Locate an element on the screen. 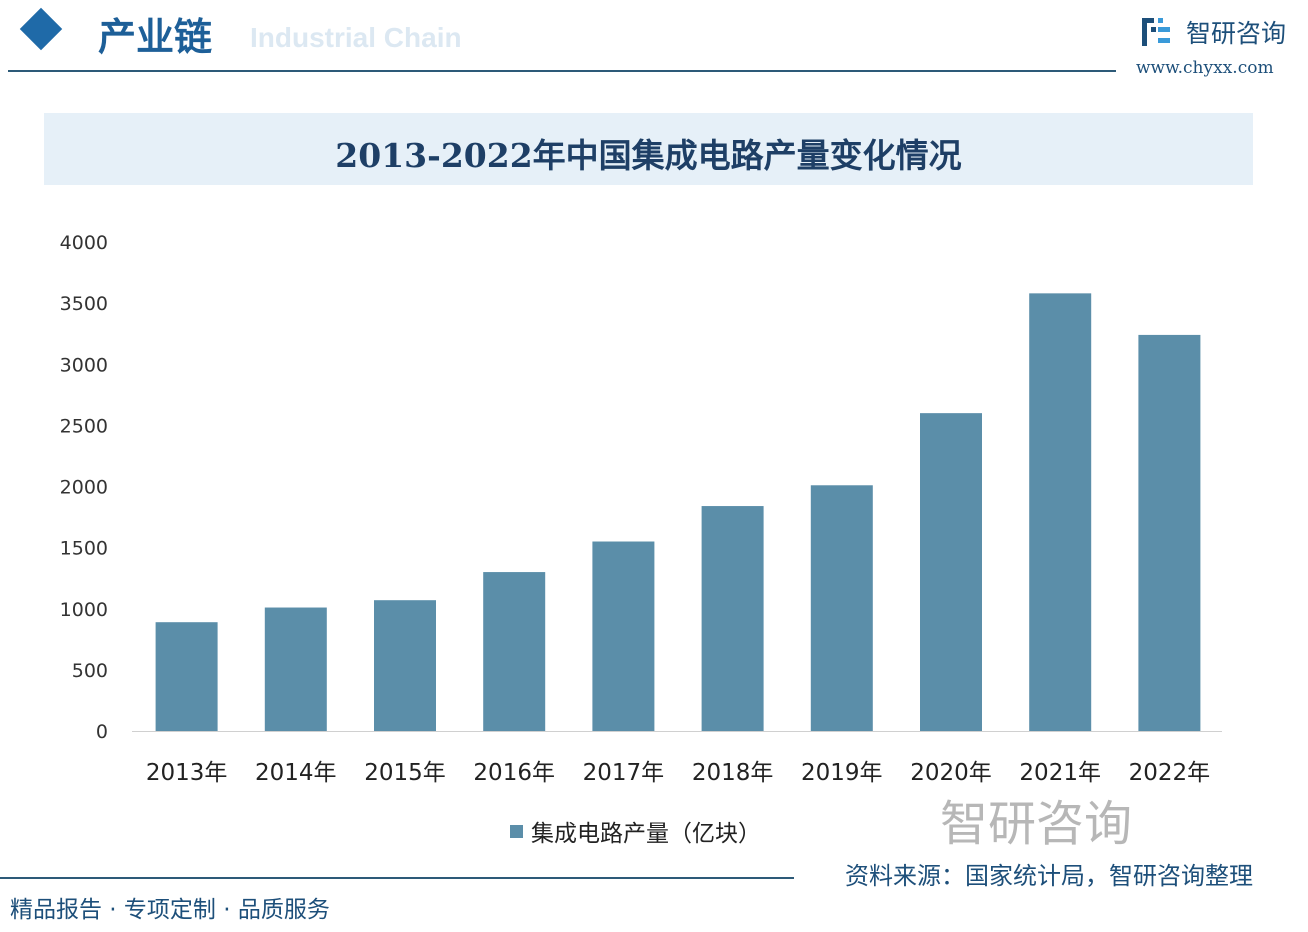  x-tick-label: 2018年 is located at coordinates (733, 773).